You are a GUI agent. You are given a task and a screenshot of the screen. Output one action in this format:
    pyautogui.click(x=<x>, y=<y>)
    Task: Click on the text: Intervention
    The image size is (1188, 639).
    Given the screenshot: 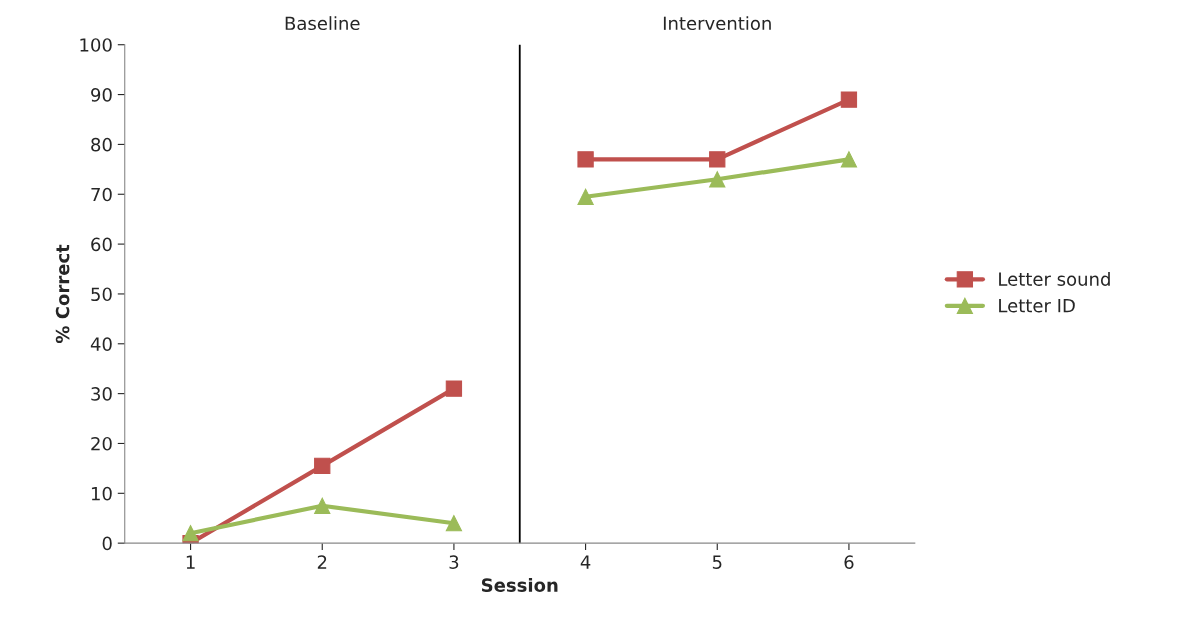 What is the action you would take?
    pyautogui.click(x=717, y=23)
    